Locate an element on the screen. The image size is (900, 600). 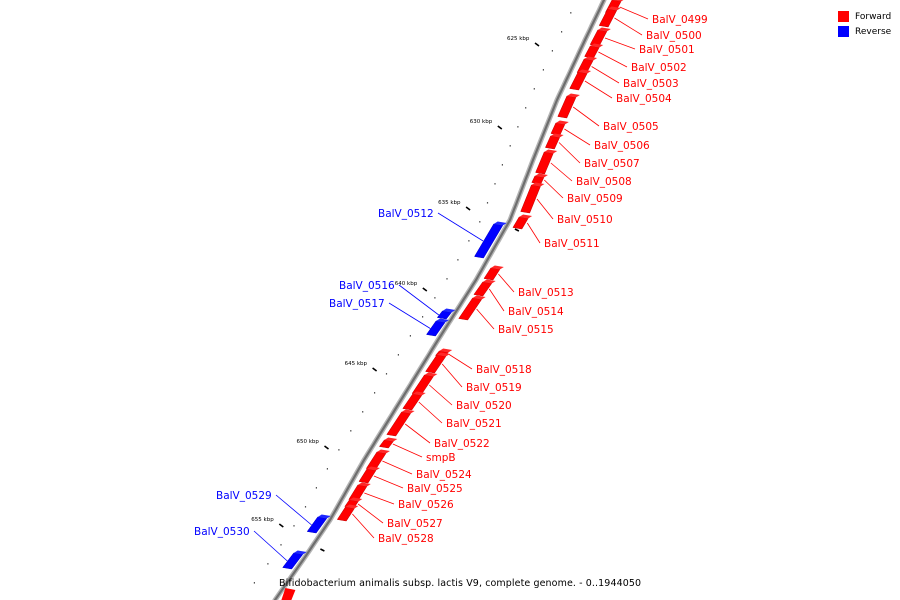
gene-label: BalV_0530 is located at coordinates (222, 532).